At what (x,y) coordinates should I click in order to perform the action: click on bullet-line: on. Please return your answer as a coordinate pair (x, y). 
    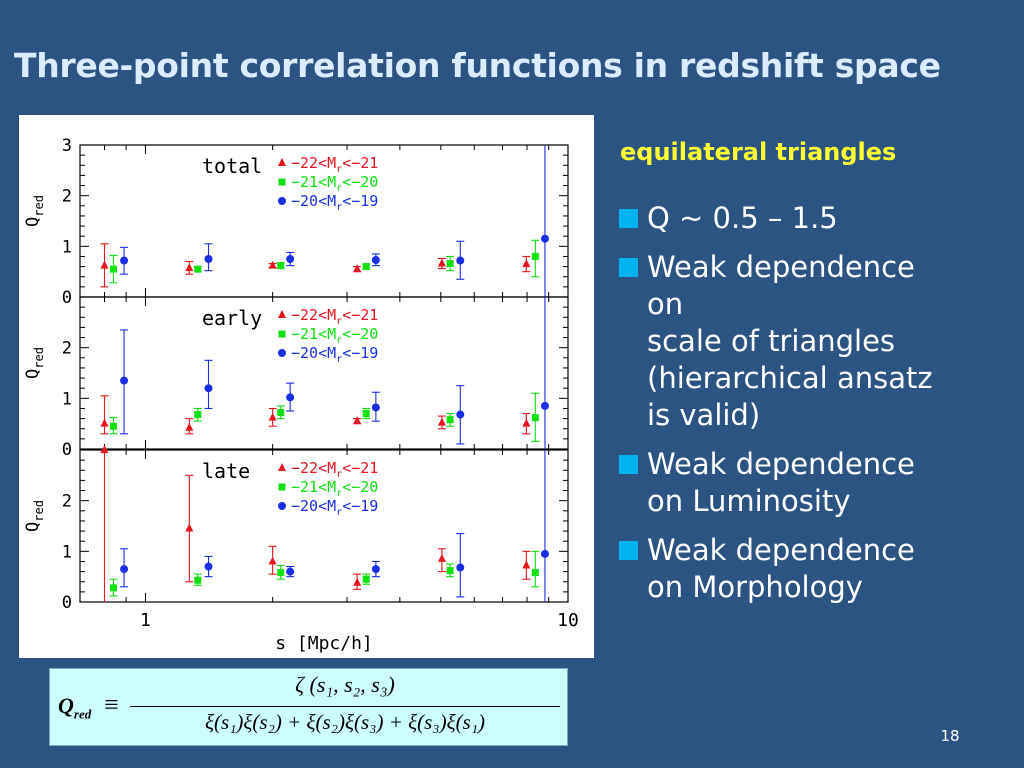
    Looking at the image, I should click on (665, 304).